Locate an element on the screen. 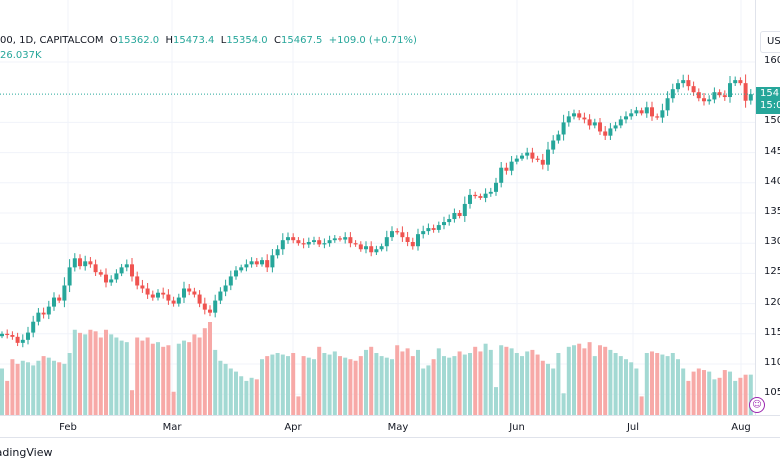 Image resolution: width=780 pixels, height=471 pixels. price-tick-label: 13000 is located at coordinates (772, 242).